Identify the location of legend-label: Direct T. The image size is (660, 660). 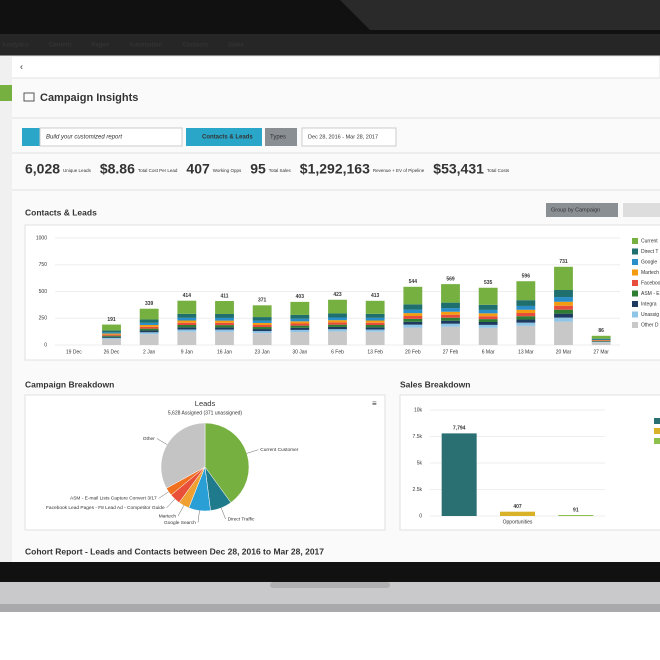
(649, 252).